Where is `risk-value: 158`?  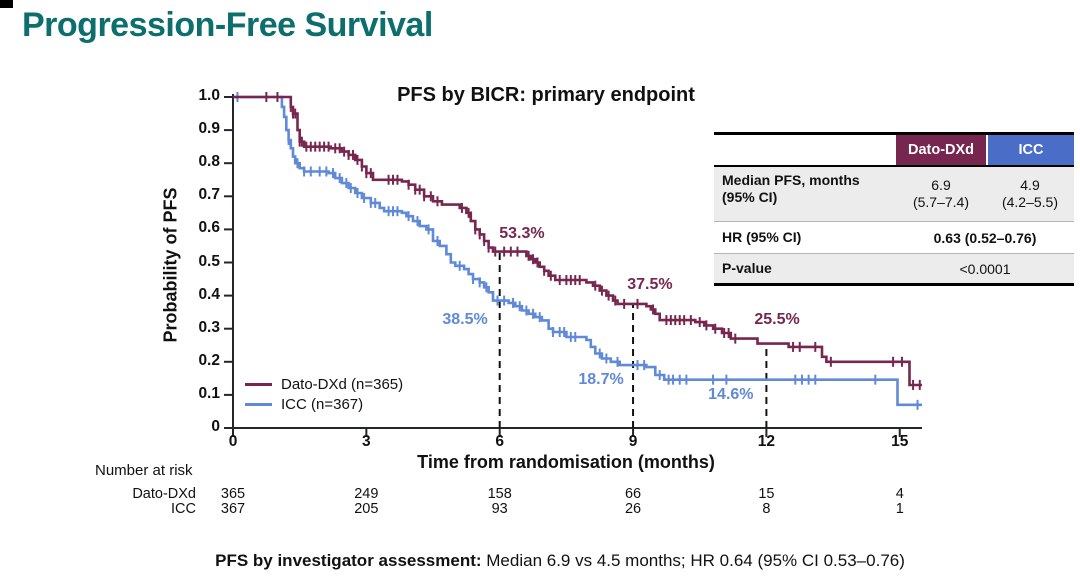 risk-value: 158 is located at coordinates (499, 494).